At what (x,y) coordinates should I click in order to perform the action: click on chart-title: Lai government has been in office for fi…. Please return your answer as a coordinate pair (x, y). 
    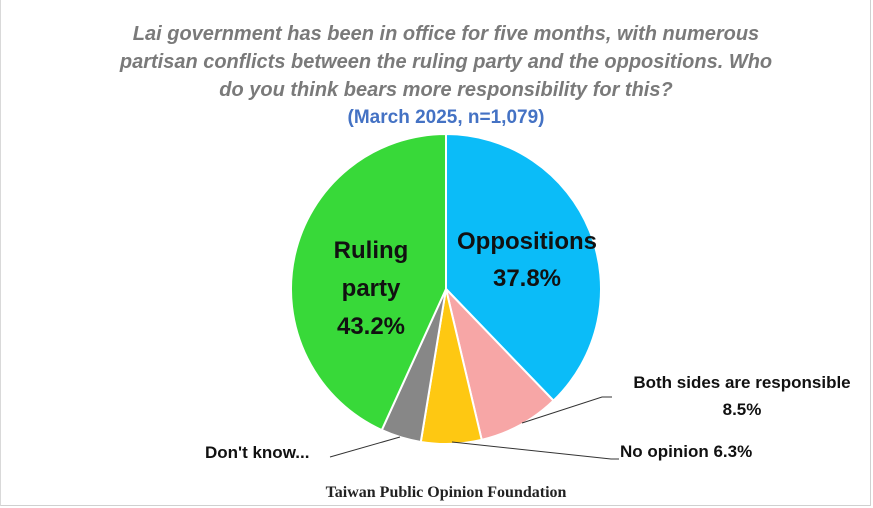
    Looking at the image, I should click on (445, 62).